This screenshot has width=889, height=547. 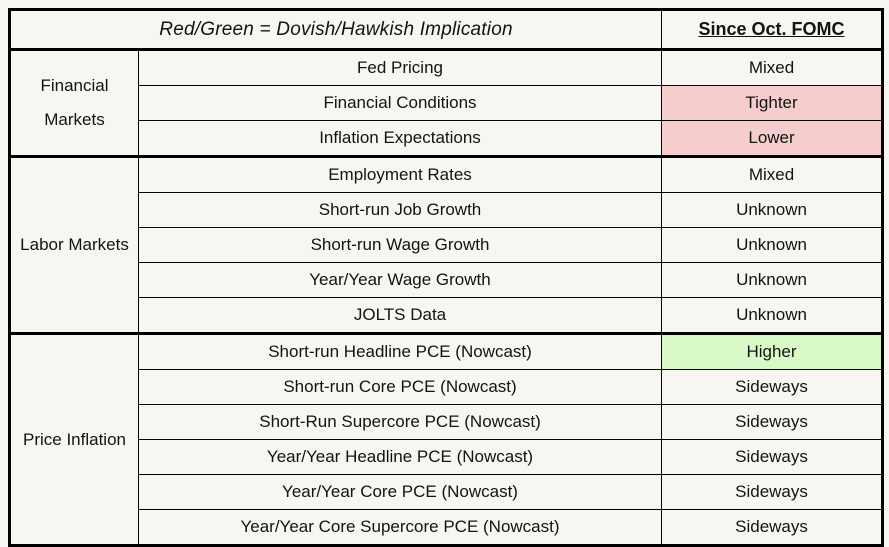 What do you see at coordinates (772, 103) in the screenshot?
I see `value-cell: Tighter` at bounding box center [772, 103].